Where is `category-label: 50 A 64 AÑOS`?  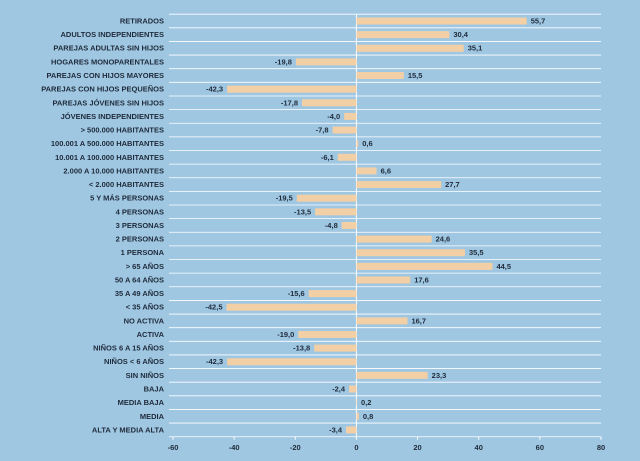
category-label: 50 A 64 AÑOS is located at coordinates (139, 279).